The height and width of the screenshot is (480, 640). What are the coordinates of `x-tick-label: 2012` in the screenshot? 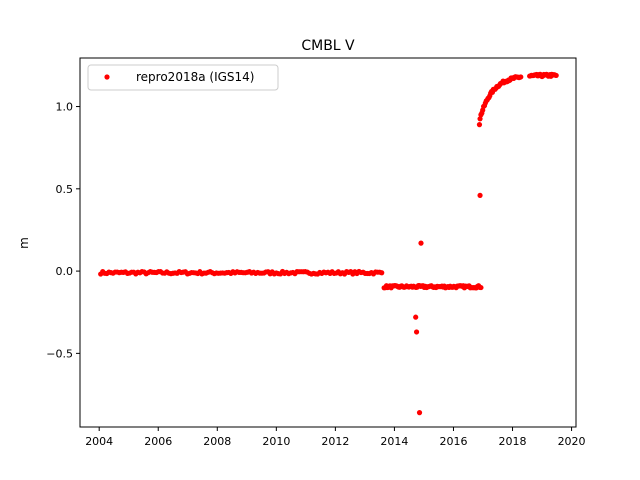 It's located at (335, 441).